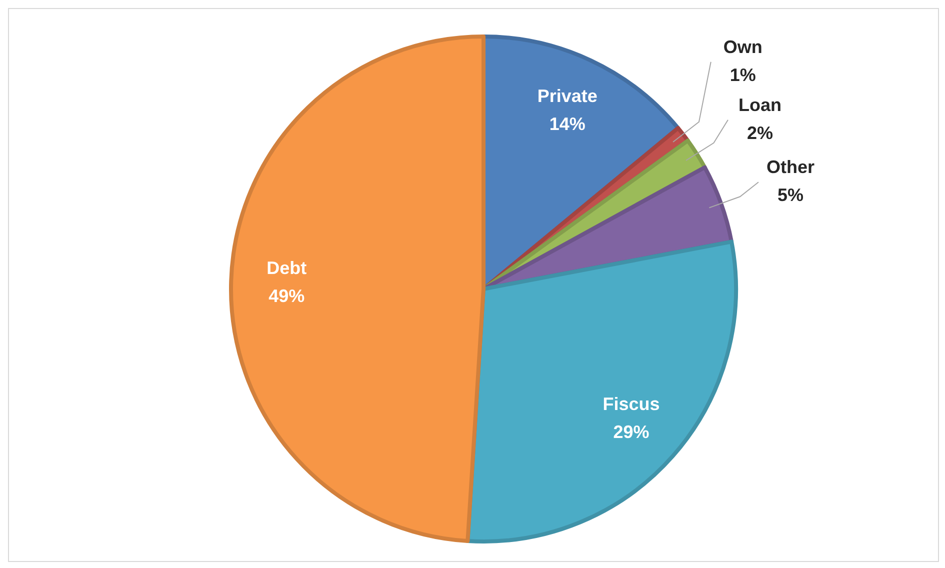 This screenshot has height=568, width=945. Describe the element at coordinates (631, 404) in the screenshot. I see `slice-label: Fiscus` at that location.